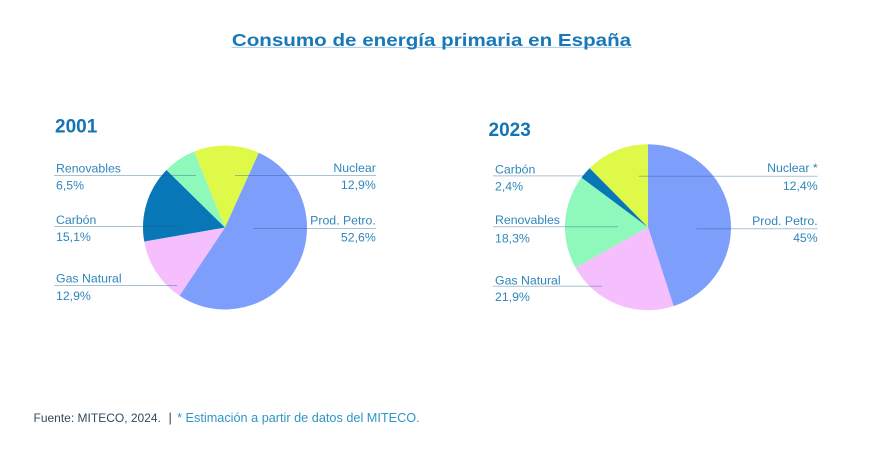 The width and height of the screenshot is (869, 453). Describe the element at coordinates (70, 186) in the screenshot. I see `svg-text: 6,5%` at that location.